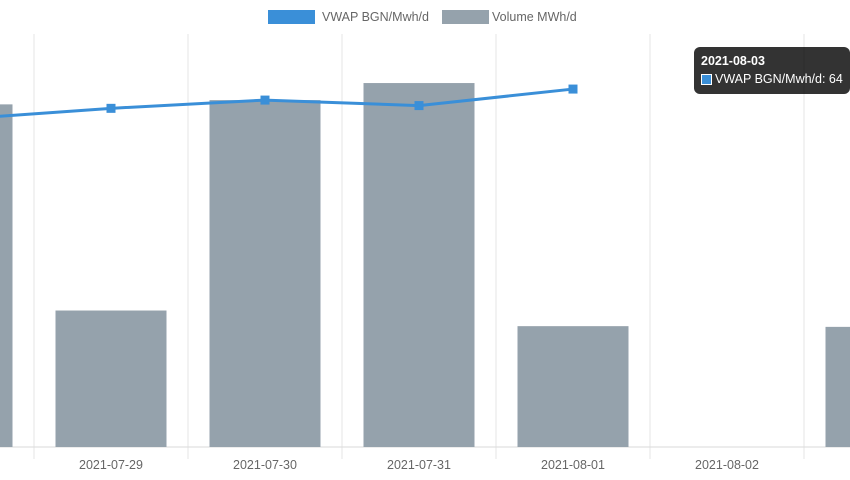  I want to click on x-tick-label: 2021-08-01, so click(573, 465).